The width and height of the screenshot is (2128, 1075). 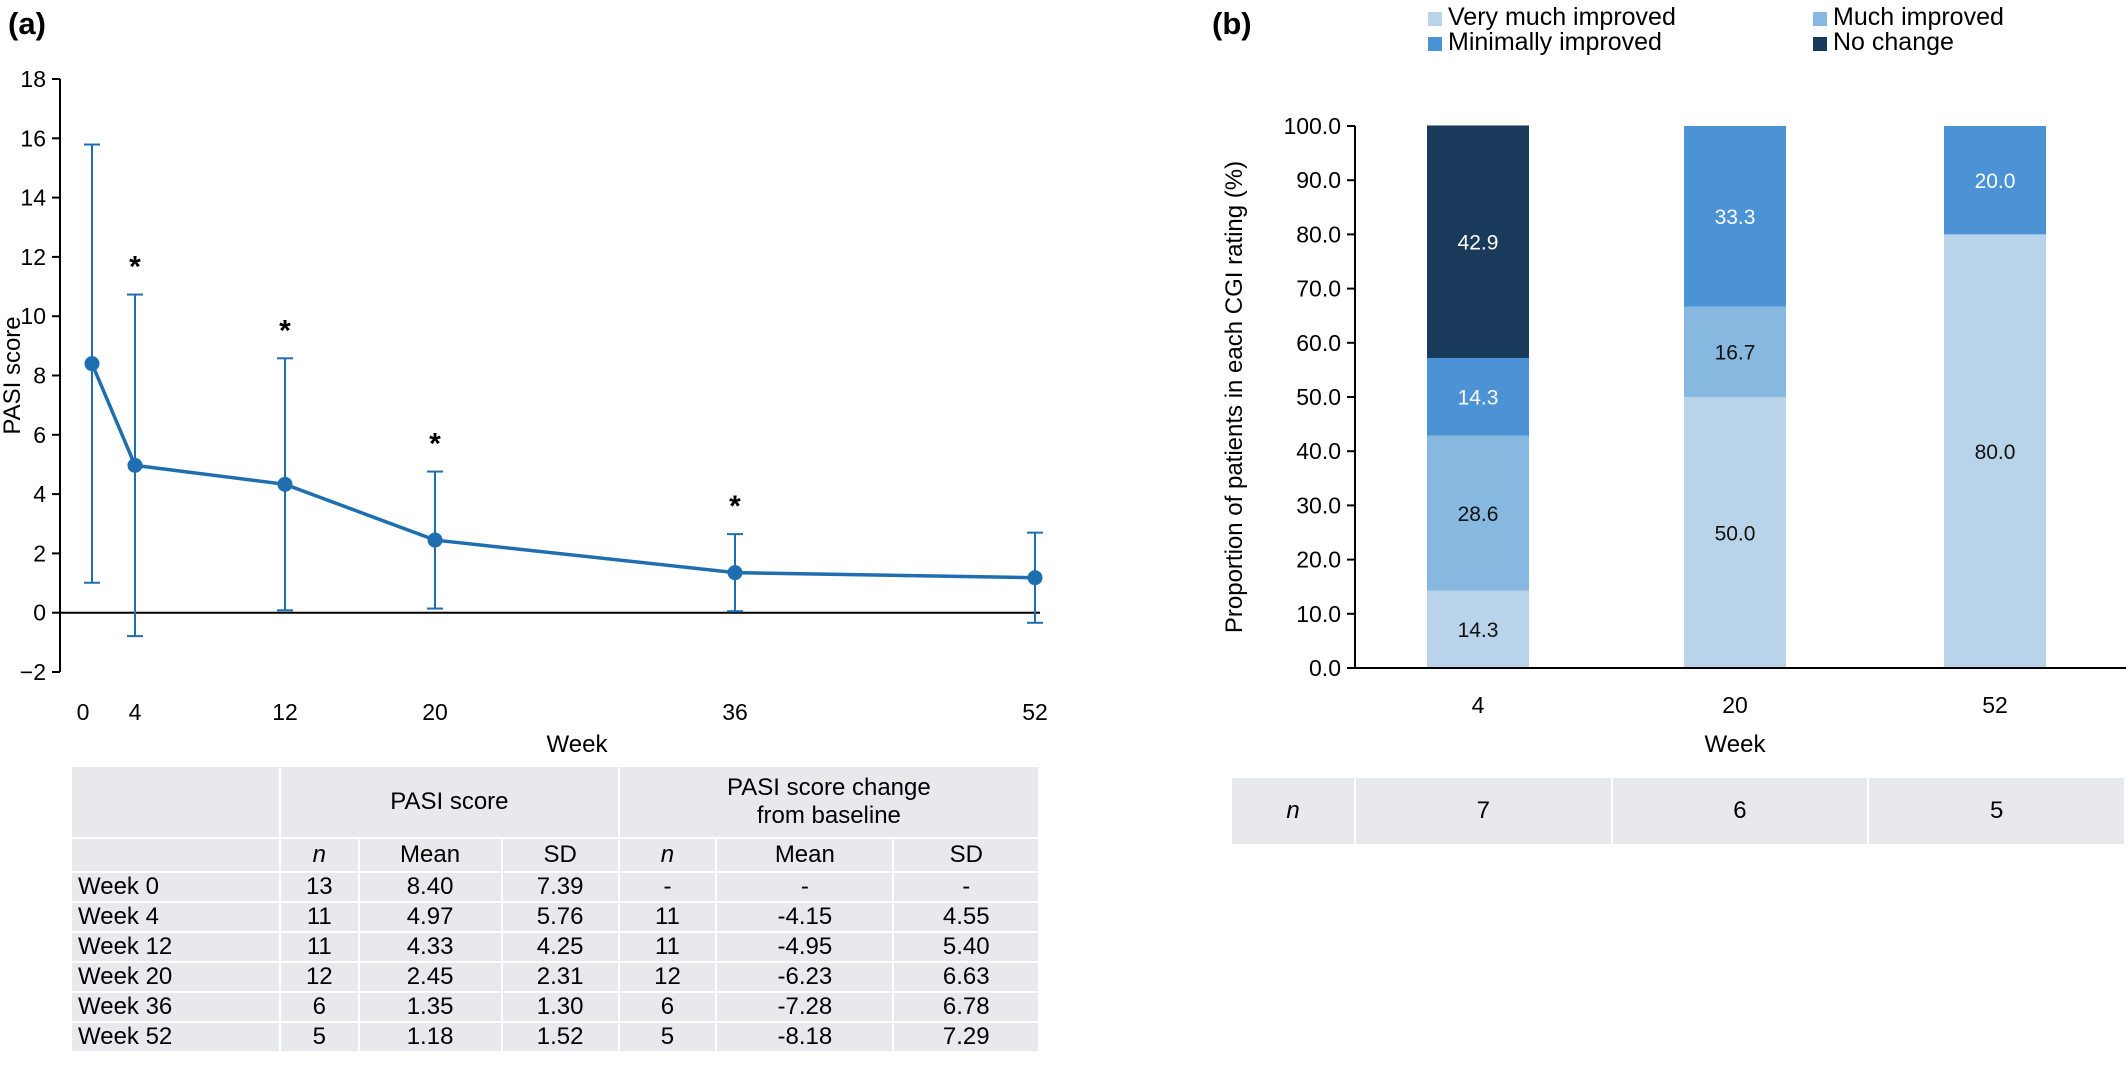 I want to click on y-tick-label: 6, so click(x=39, y=435).